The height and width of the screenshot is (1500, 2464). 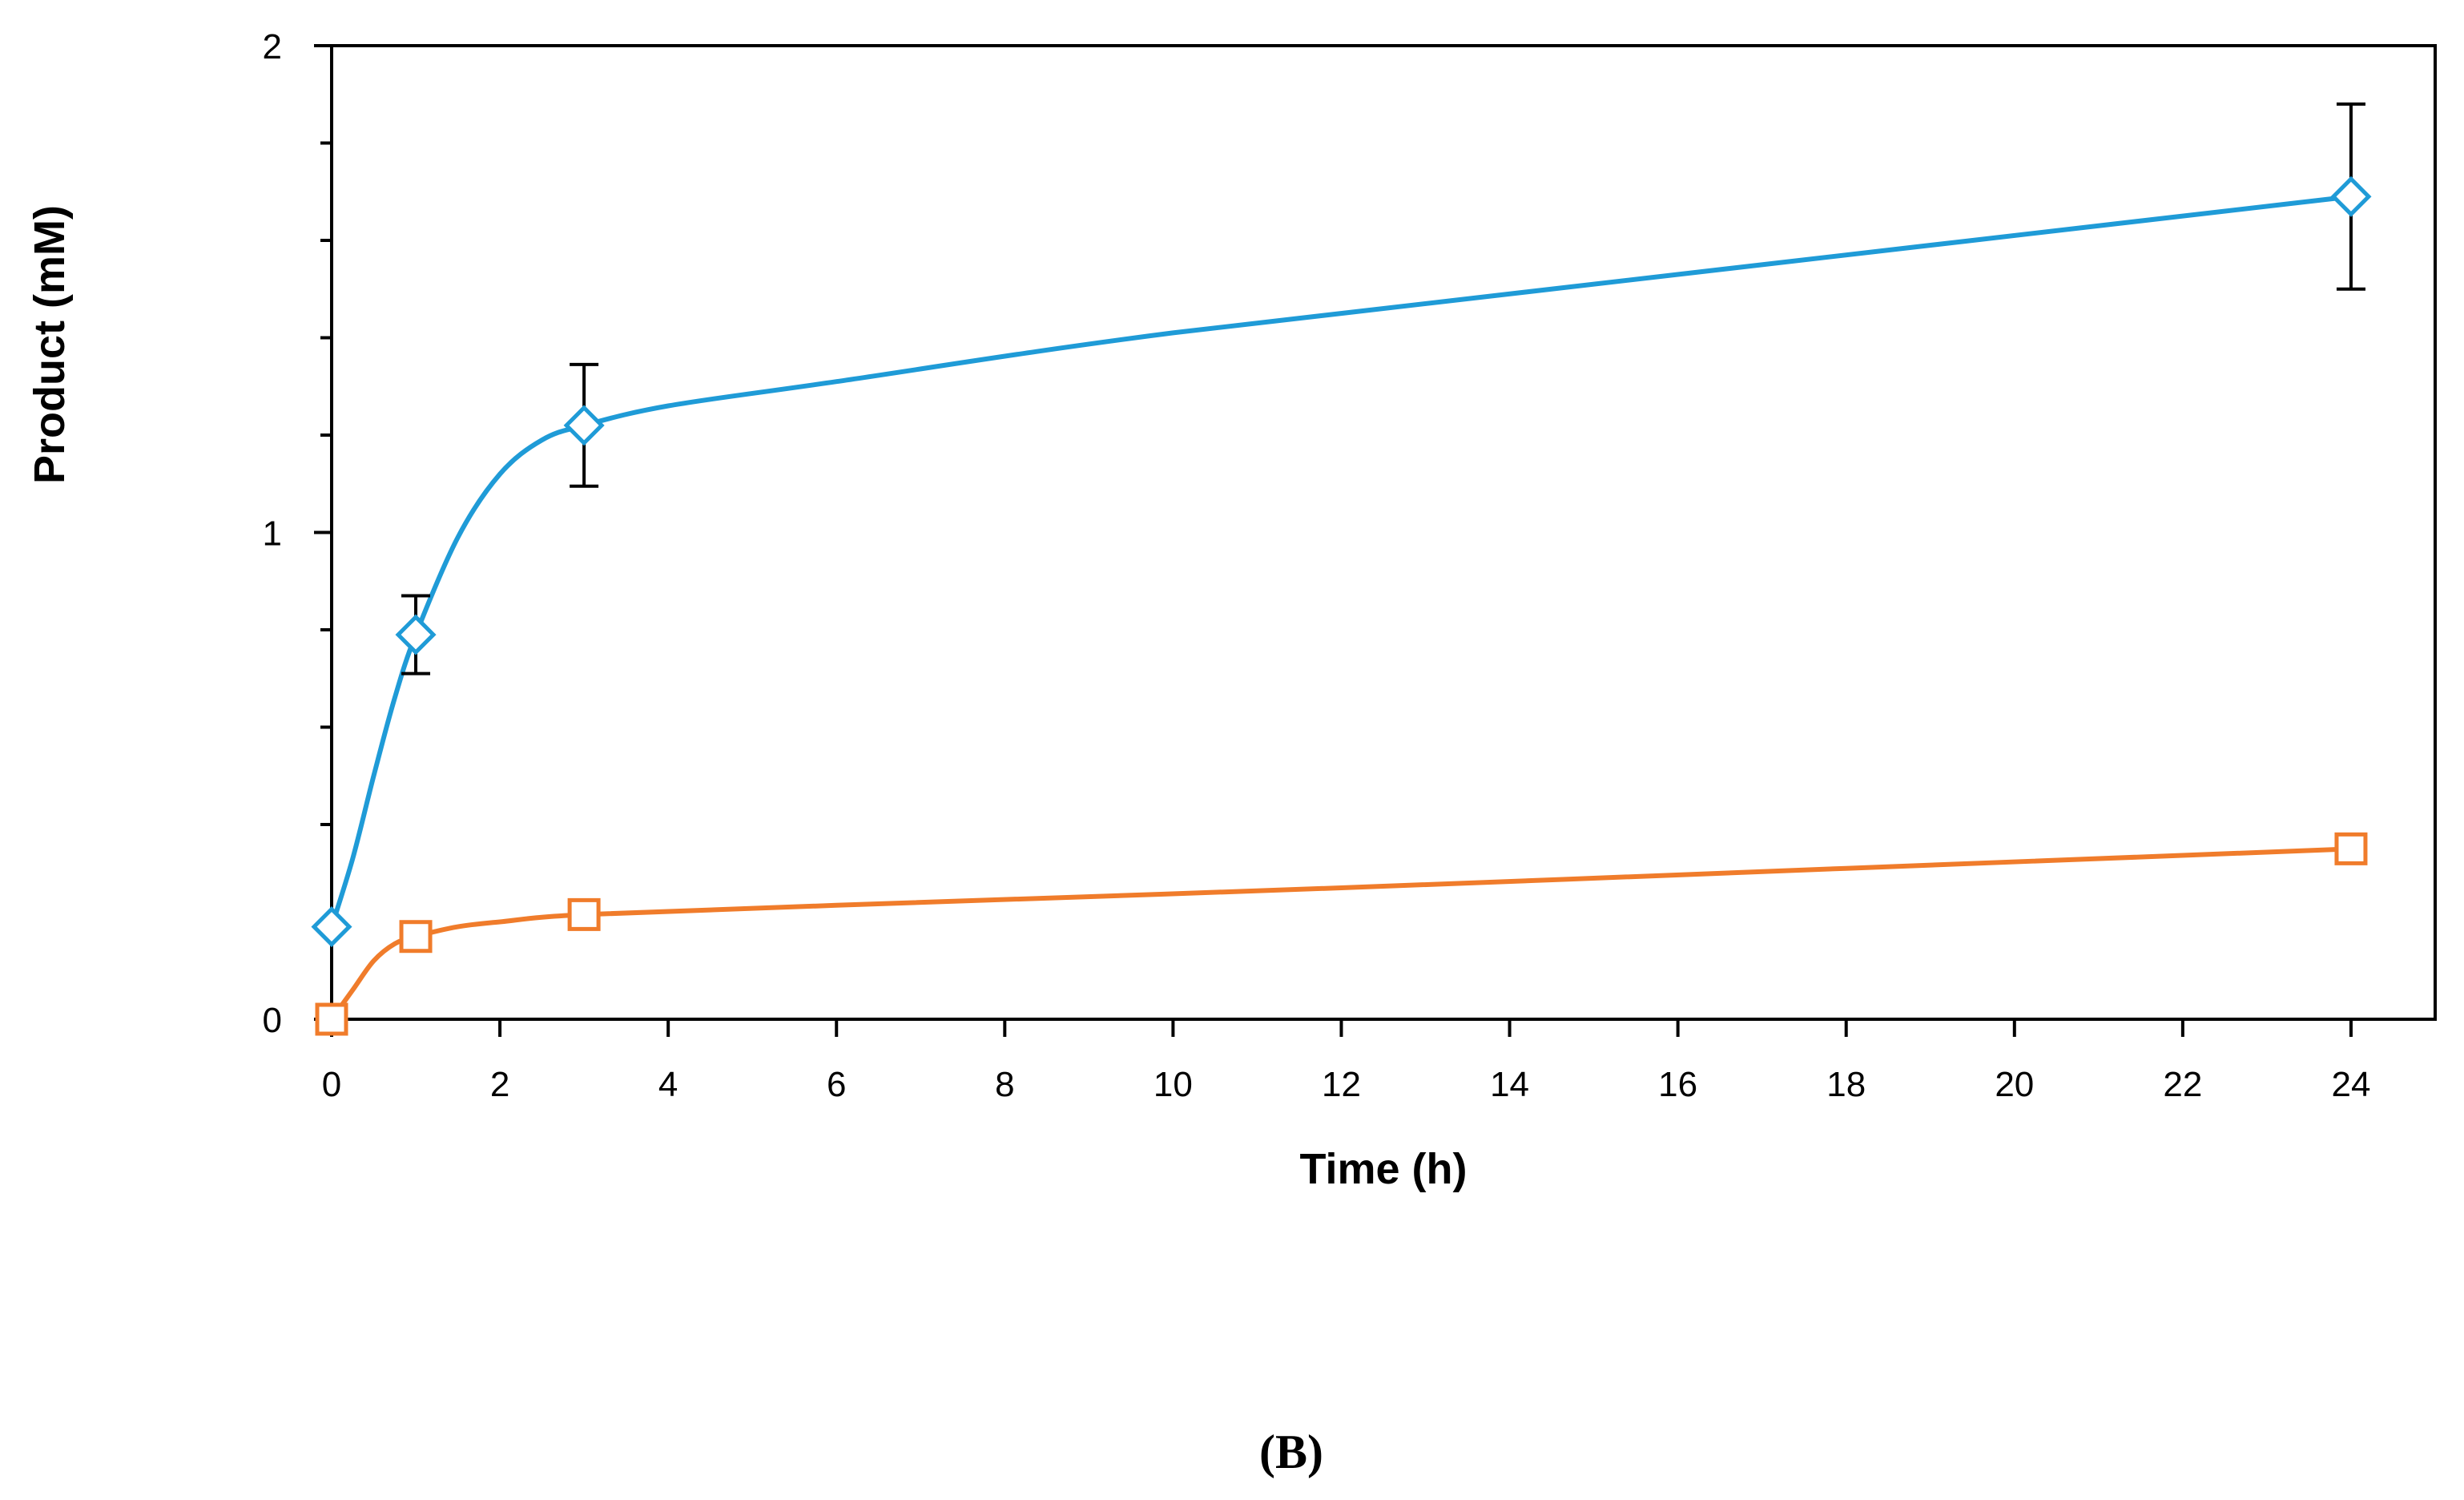 I want to click on x-tick-label: 14, so click(x=1510, y=1084).